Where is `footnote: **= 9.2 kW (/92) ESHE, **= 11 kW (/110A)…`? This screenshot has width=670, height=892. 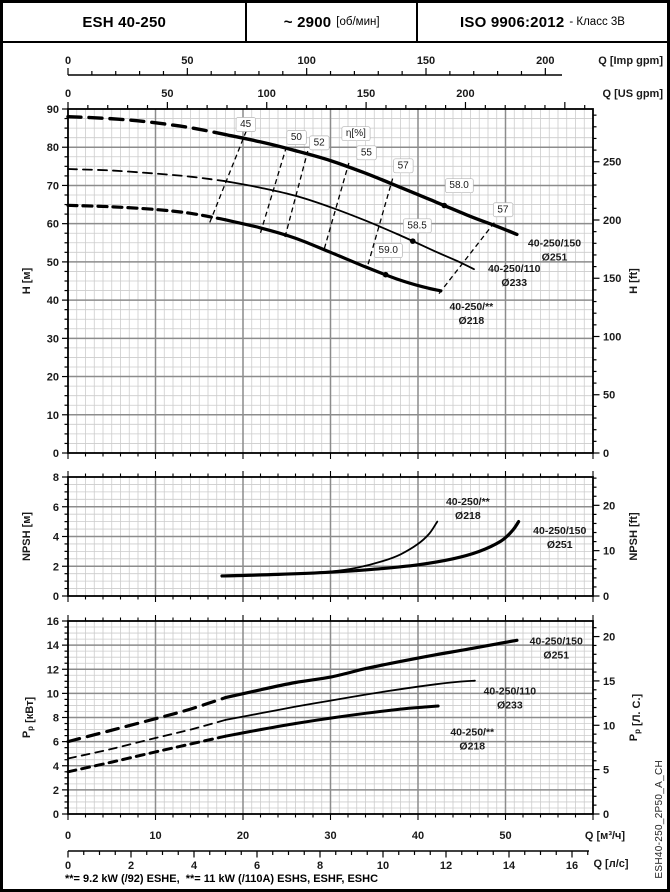 footnote: **= 9.2 kW (/92) ESHE, **= 11 kW (/110A)… is located at coordinates (222, 879).